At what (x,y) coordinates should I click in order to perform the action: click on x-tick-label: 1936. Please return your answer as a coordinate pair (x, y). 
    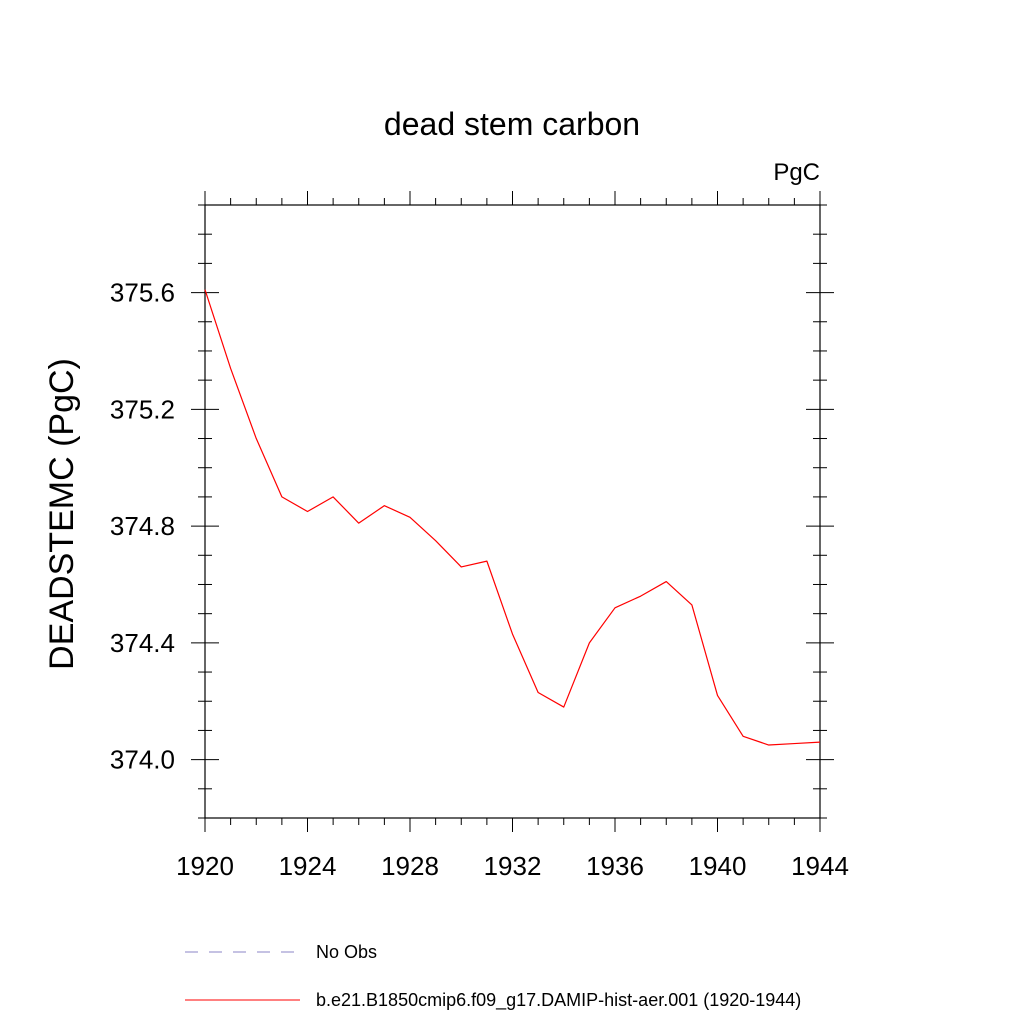
    Looking at the image, I should click on (615, 866).